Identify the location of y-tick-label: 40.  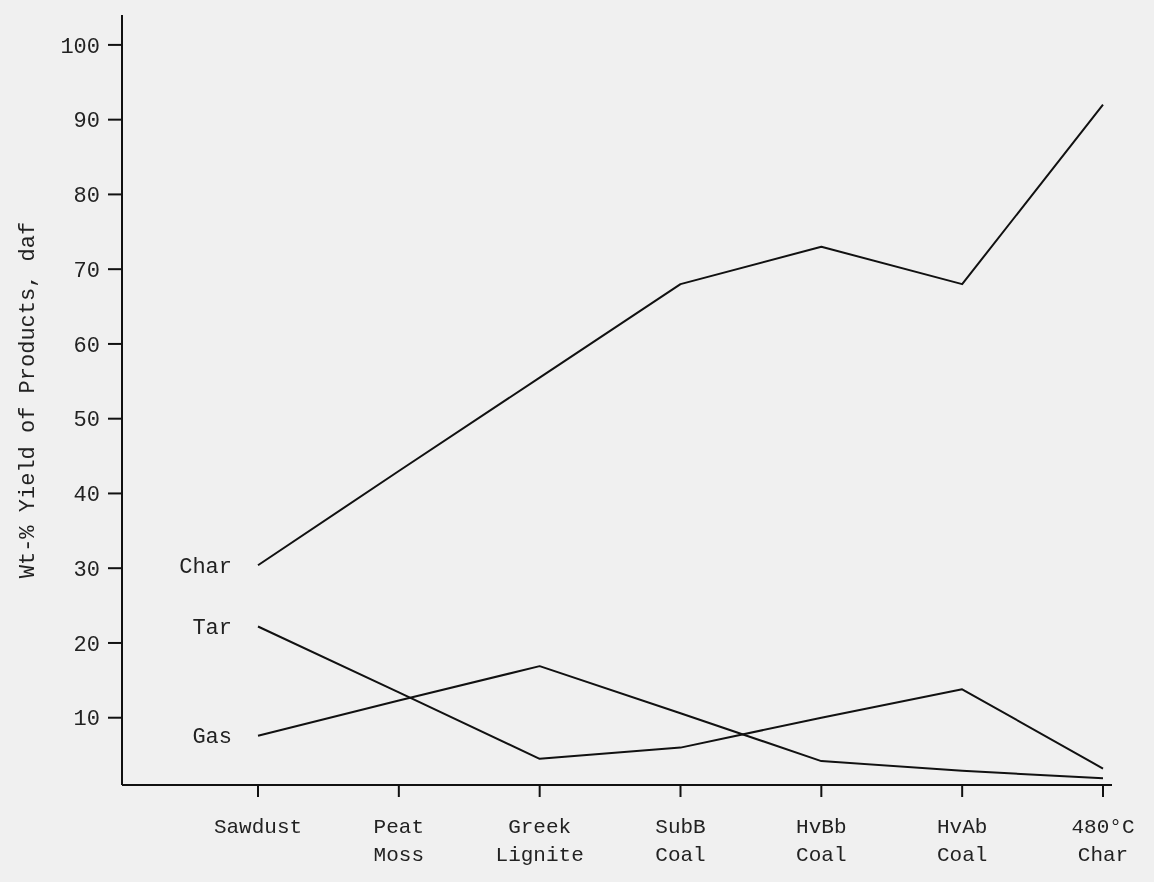
(86, 496).